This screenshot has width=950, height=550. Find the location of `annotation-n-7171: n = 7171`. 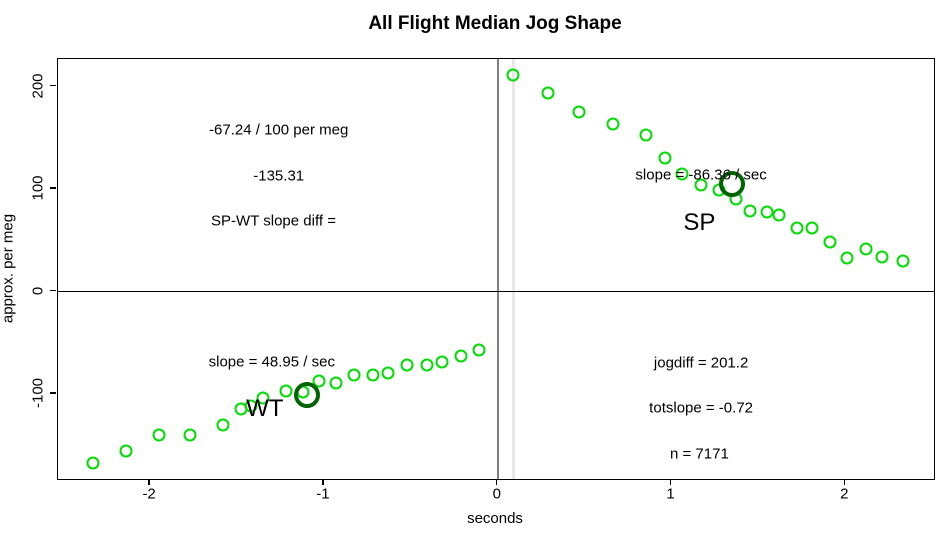

annotation-n-7171: n = 7171 is located at coordinates (699, 454).